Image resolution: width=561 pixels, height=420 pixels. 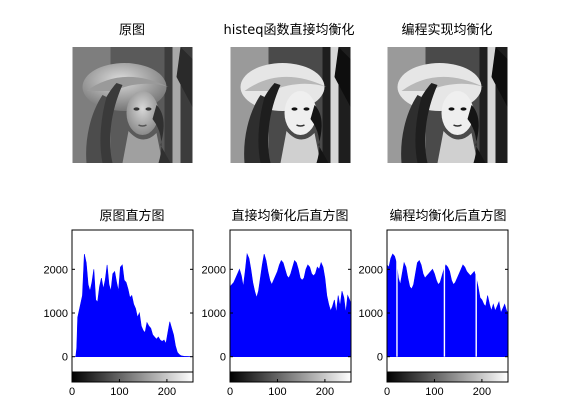 I want to click on histogram-histeq: 0 1000 2000 0 100 200, so click(x=277, y=313).